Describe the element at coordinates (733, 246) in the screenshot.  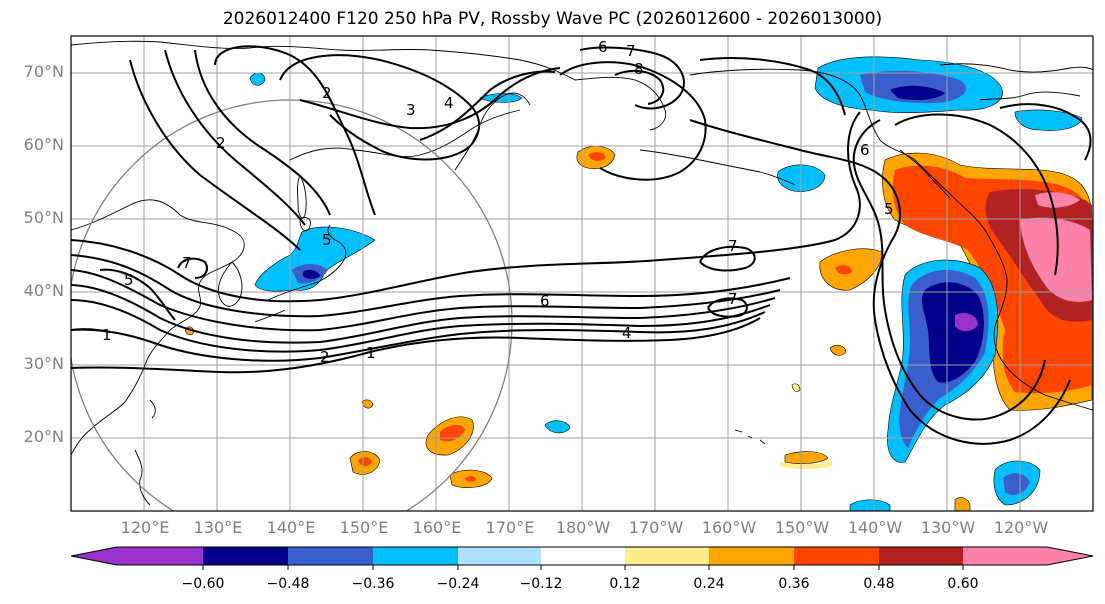
I see `clabel-7-small-1: 7` at that location.